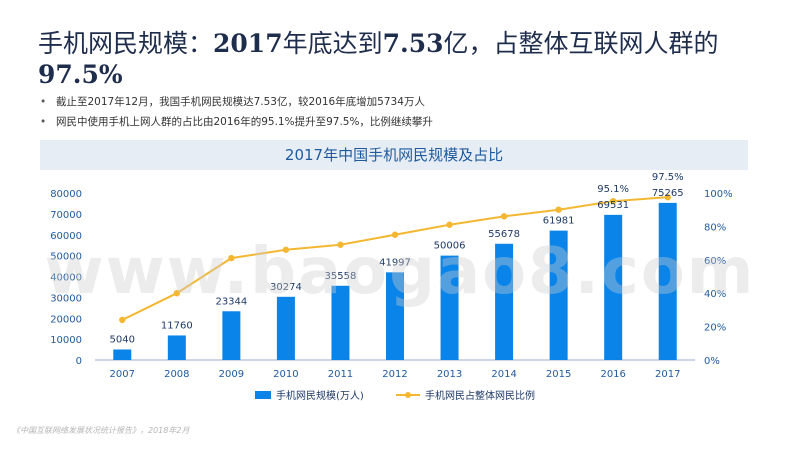 The height and width of the screenshot is (450, 800). What do you see at coordinates (248, 43) in the screenshot?
I see `title-year: 2017` at bounding box center [248, 43].